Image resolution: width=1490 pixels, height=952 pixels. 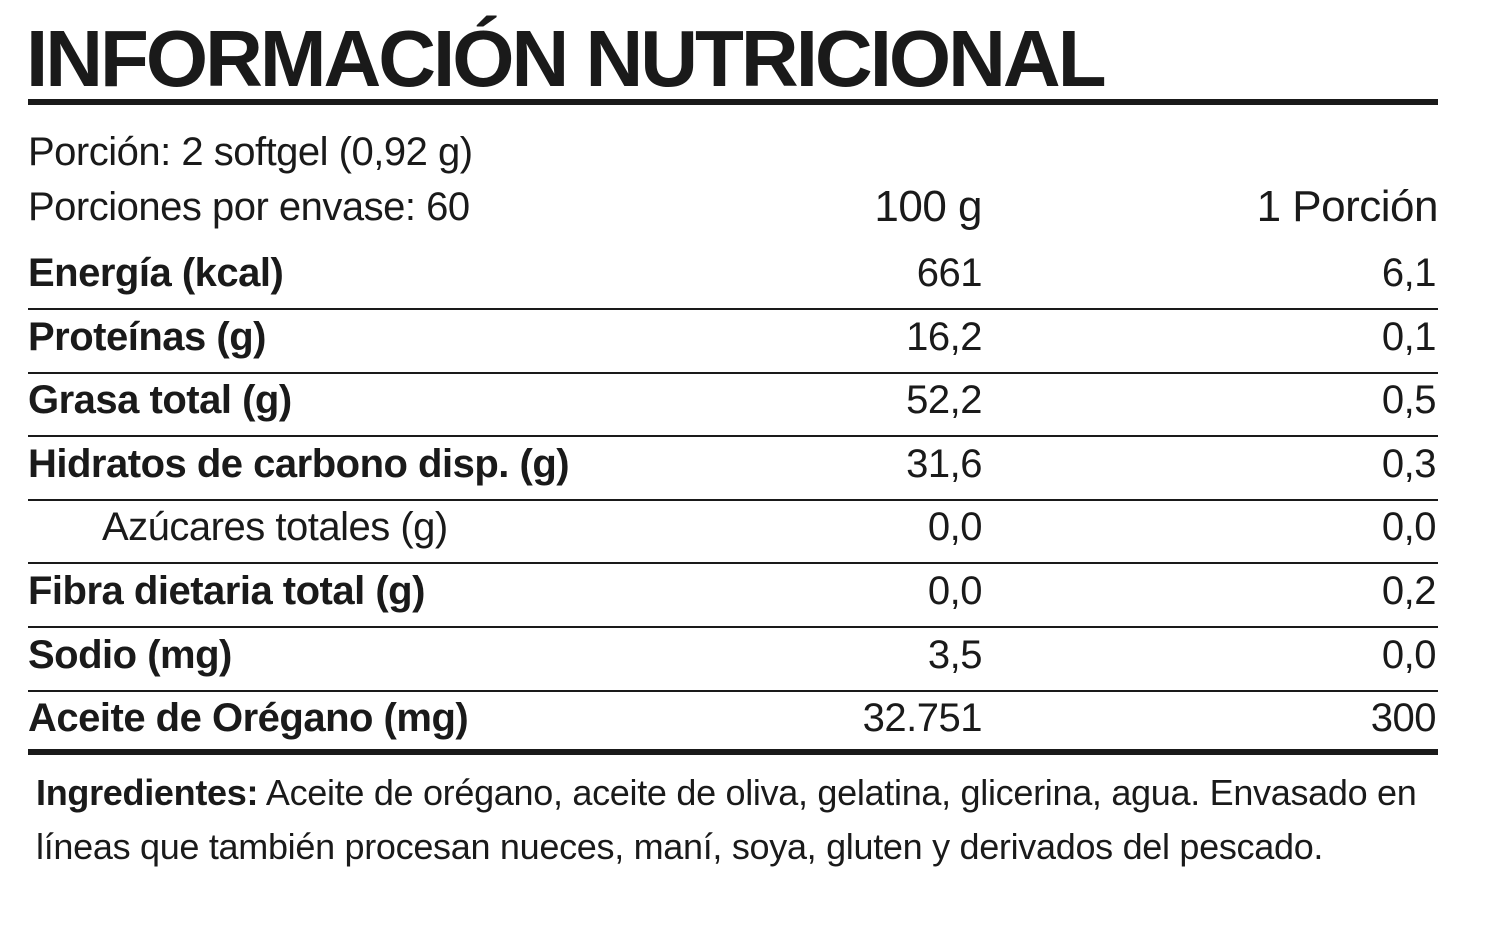 What do you see at coordinates (733, 752) in the screenshot?
I see `table-bottom-divider` at bounding box center [733, 752].